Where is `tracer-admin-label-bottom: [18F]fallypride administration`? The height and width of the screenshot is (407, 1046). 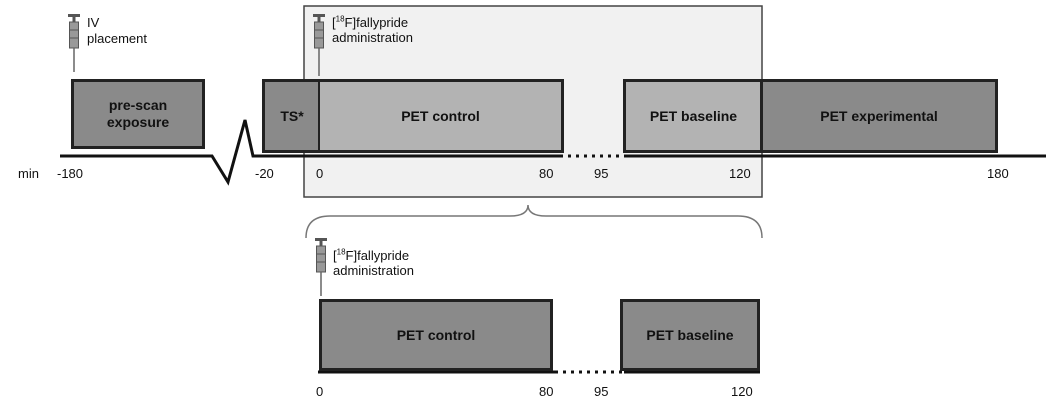 tracer-admin-label-bottom: [18F]fallypride administration is located at coordinates (373, 262).